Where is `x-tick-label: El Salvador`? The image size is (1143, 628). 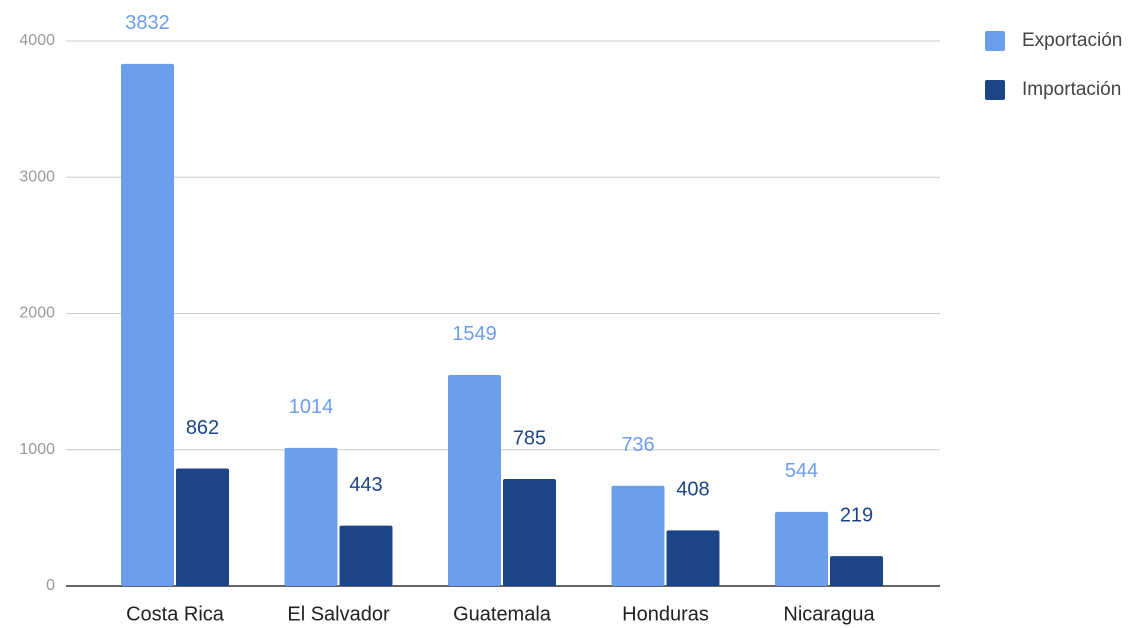
x-tick-label: El Salvador is located at coordinates (338, 614).